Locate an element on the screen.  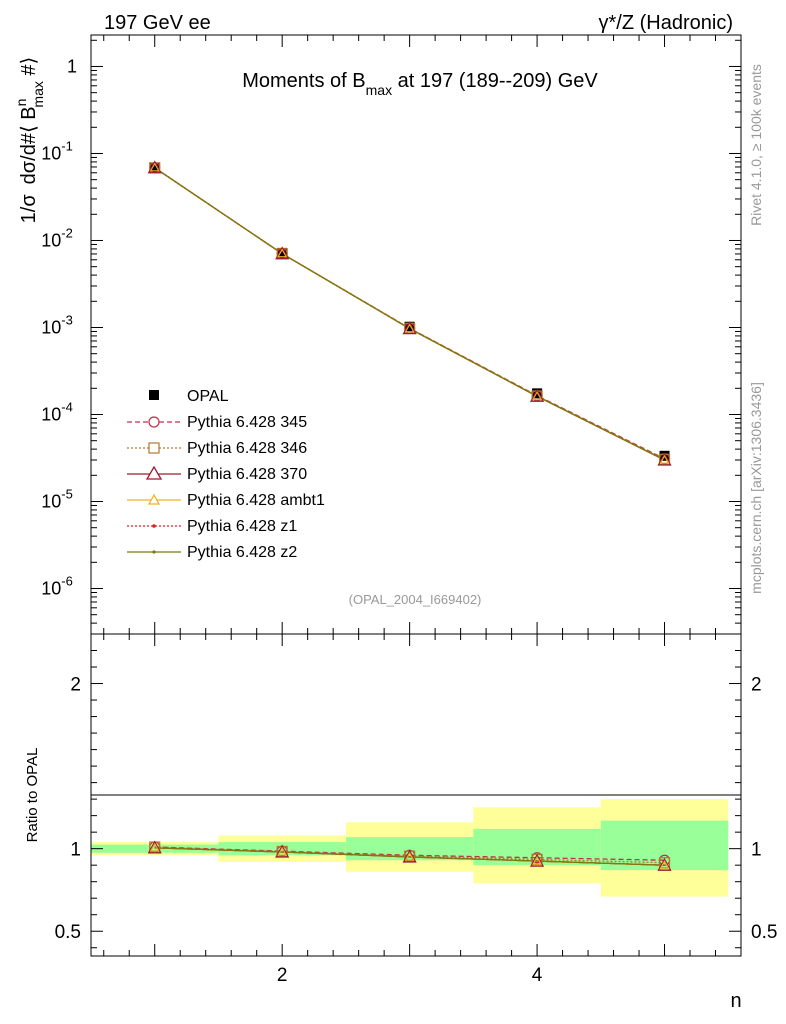
main-ytick-label: 1 is located at coordinates (72, 66).